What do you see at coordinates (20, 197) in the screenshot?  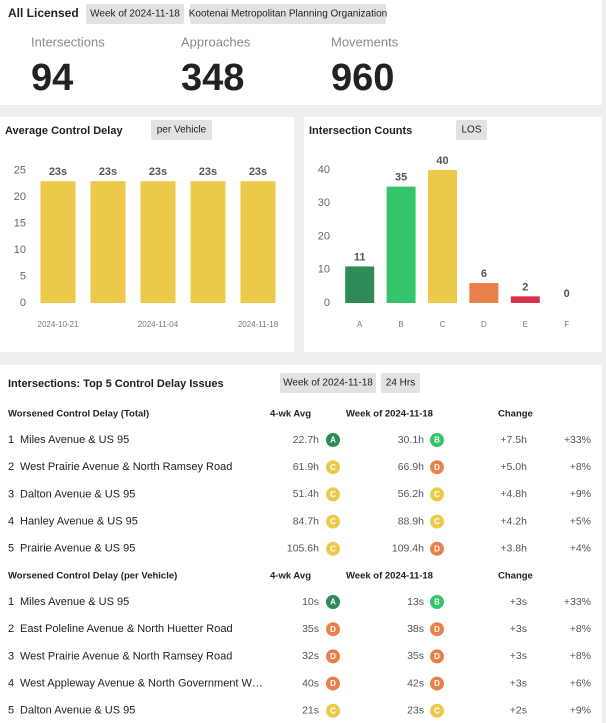 I see `y-tick-label: 20` at bounding box center [20, 197].